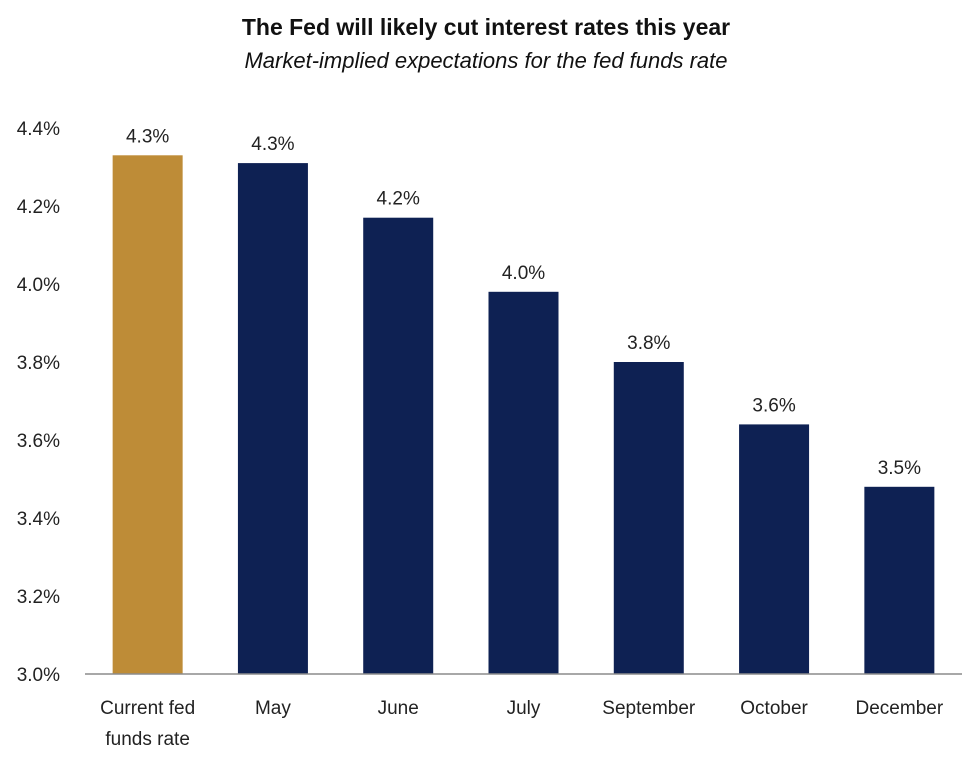 This screenshot has height=764, width=972. What do you see at coordinates (147, 724) in the screenshot?
I see `x-tick-label: Current fed funds rate` at bounding box center [147, 724].